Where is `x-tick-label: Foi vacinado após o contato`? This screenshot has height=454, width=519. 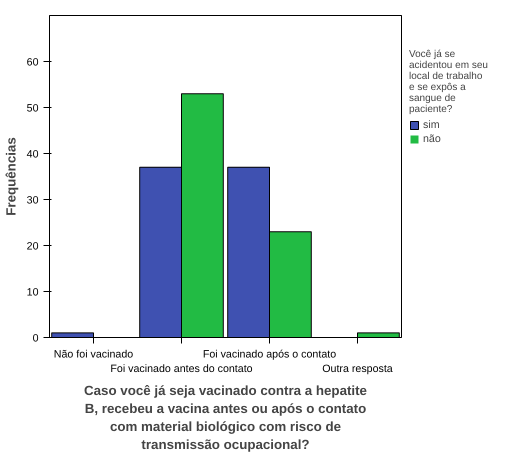
x-tick-label: Foi vacinado após o contato is located at coordinates (269, 354).